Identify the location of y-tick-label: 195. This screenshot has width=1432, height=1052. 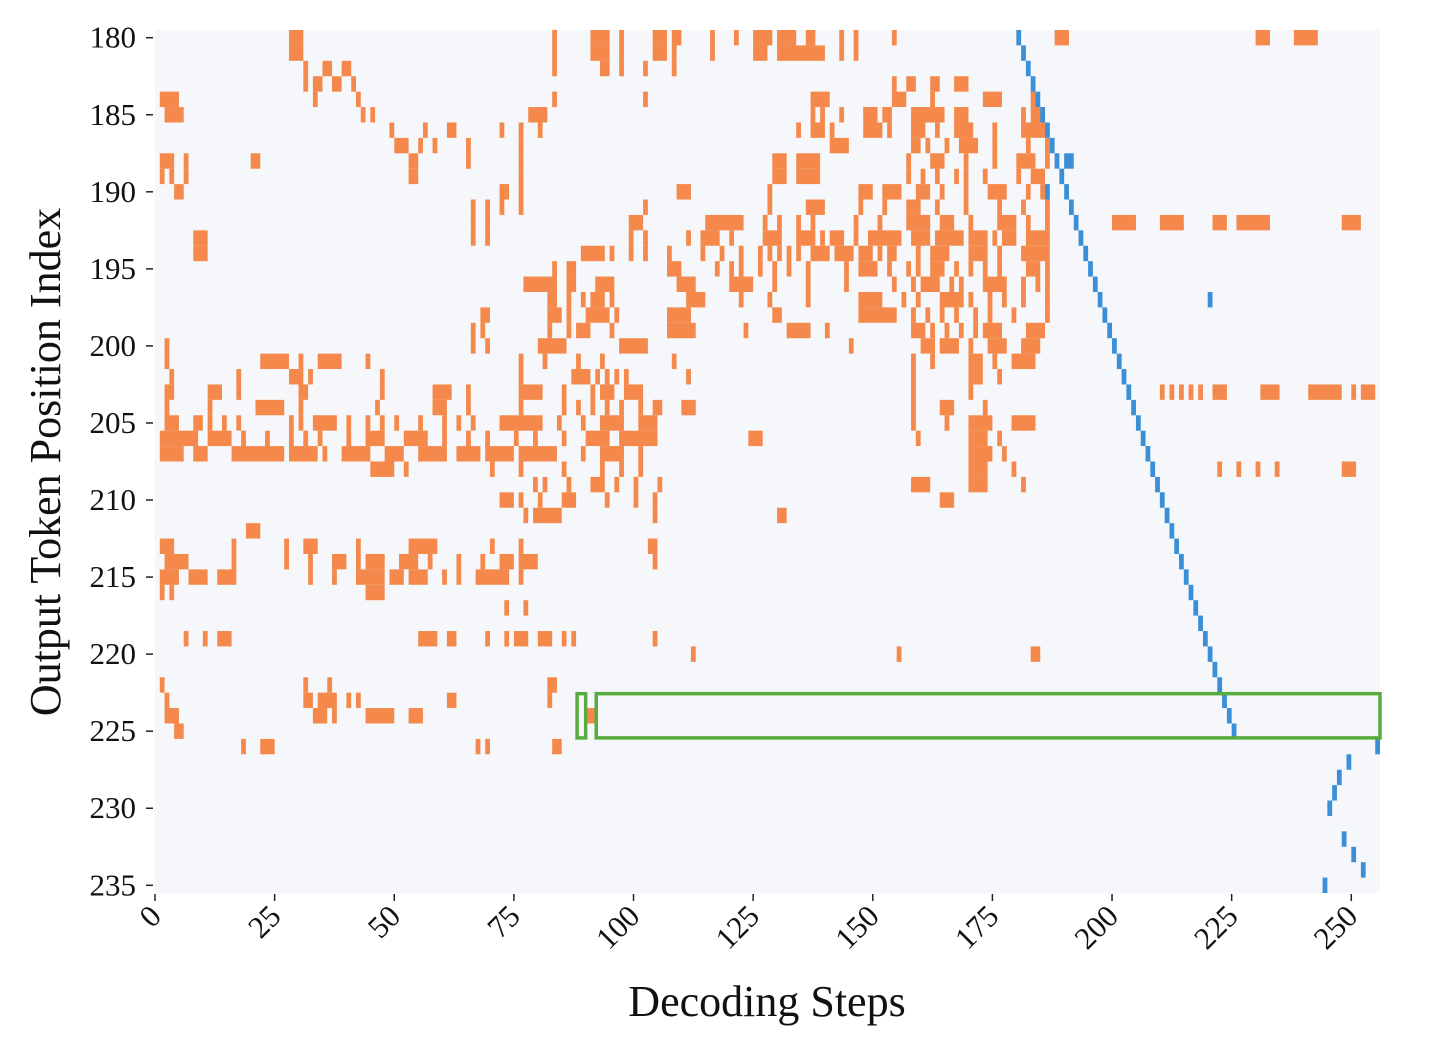
(113, 268).